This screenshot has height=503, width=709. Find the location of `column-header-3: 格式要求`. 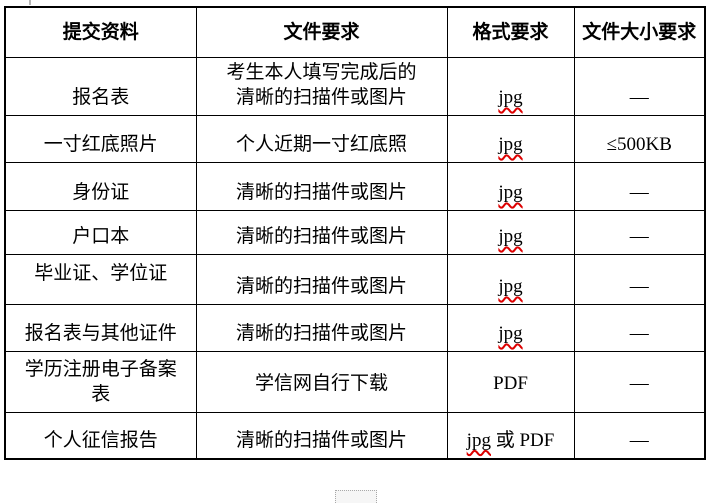

column-header-3: 格式要求 is located at coordinates (510, 32).